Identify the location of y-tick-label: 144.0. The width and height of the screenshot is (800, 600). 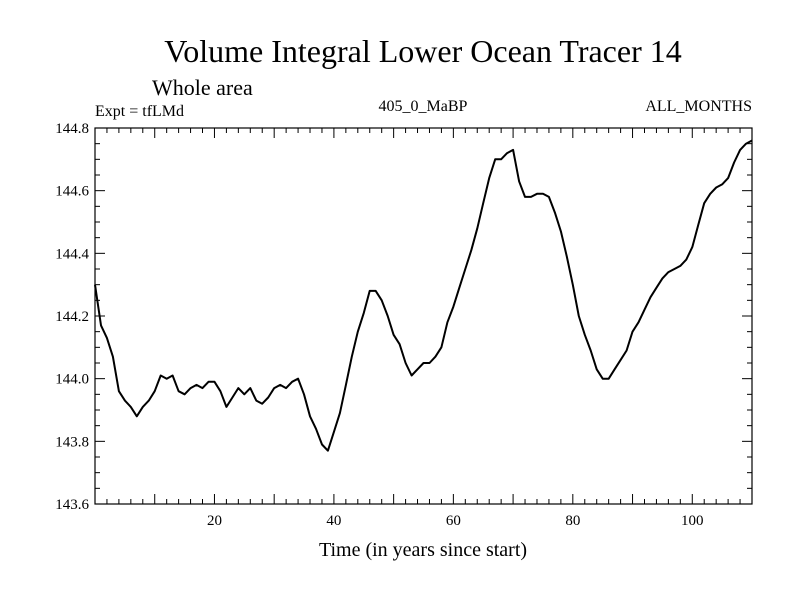
(72, 380).